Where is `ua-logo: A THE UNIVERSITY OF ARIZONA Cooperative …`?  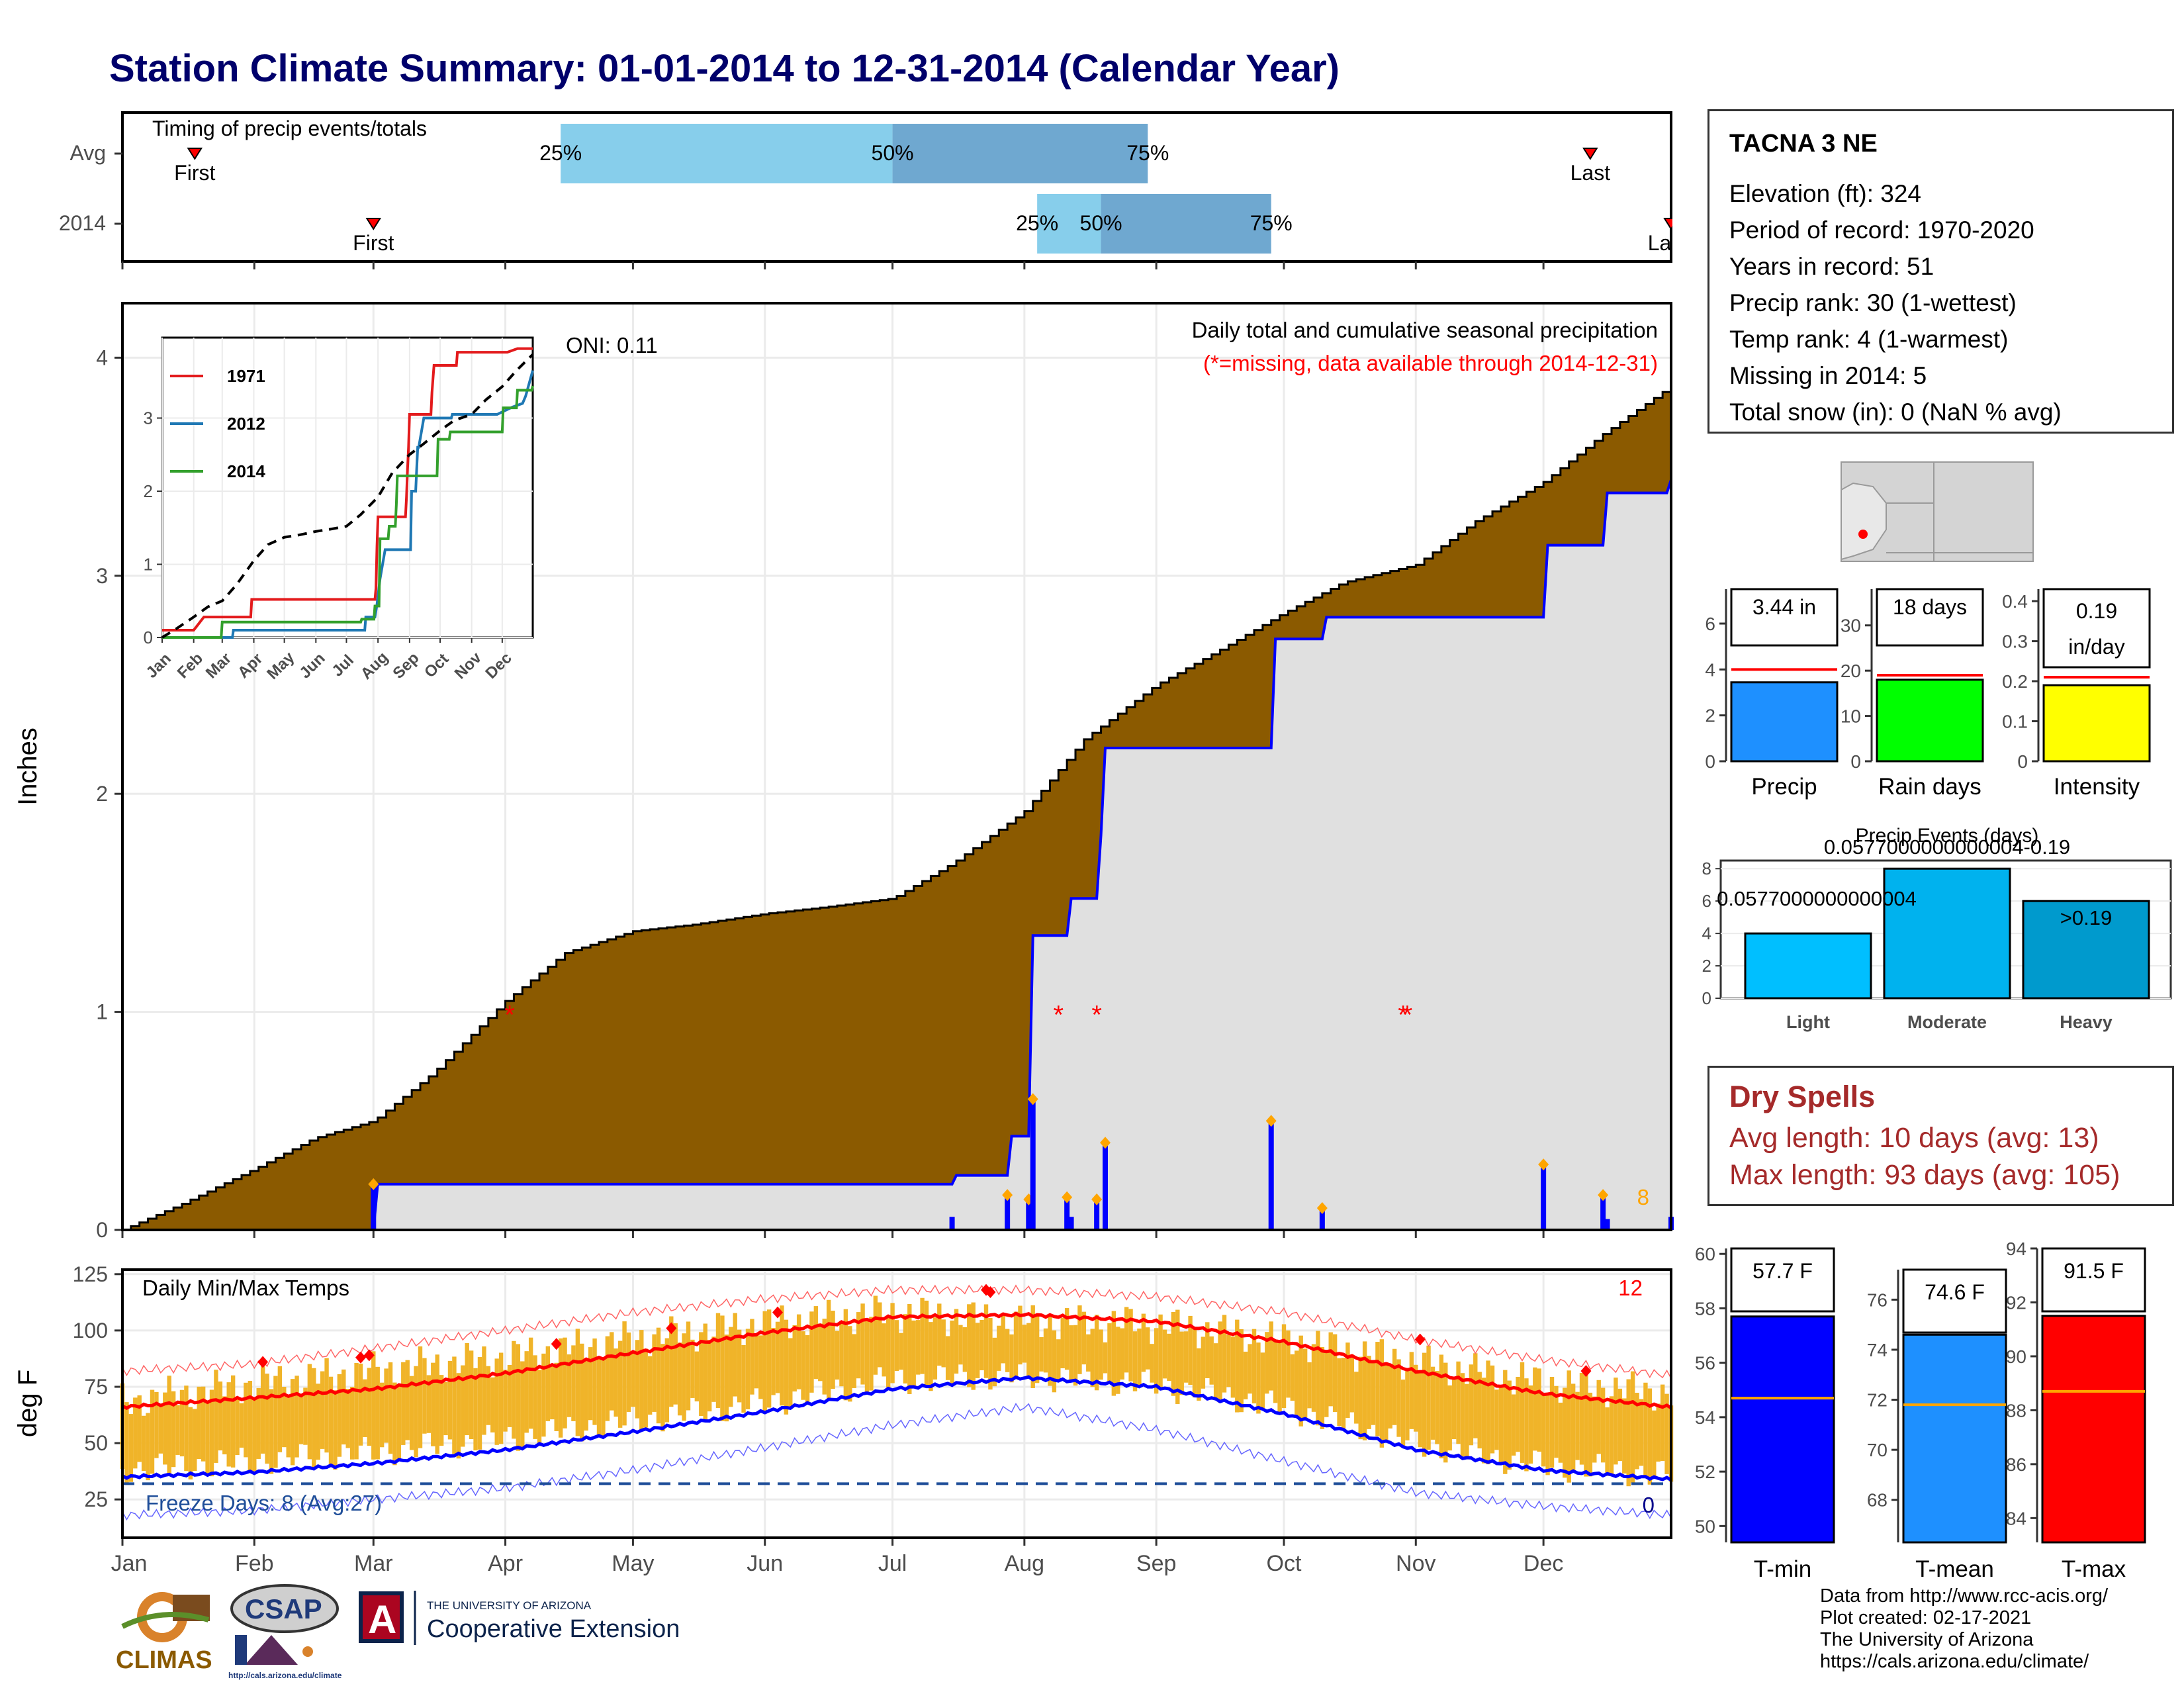 ua-logo: A THE UNIVERSITY OF ARIZONA Cooperative … is located at coordinates (519, 1618).